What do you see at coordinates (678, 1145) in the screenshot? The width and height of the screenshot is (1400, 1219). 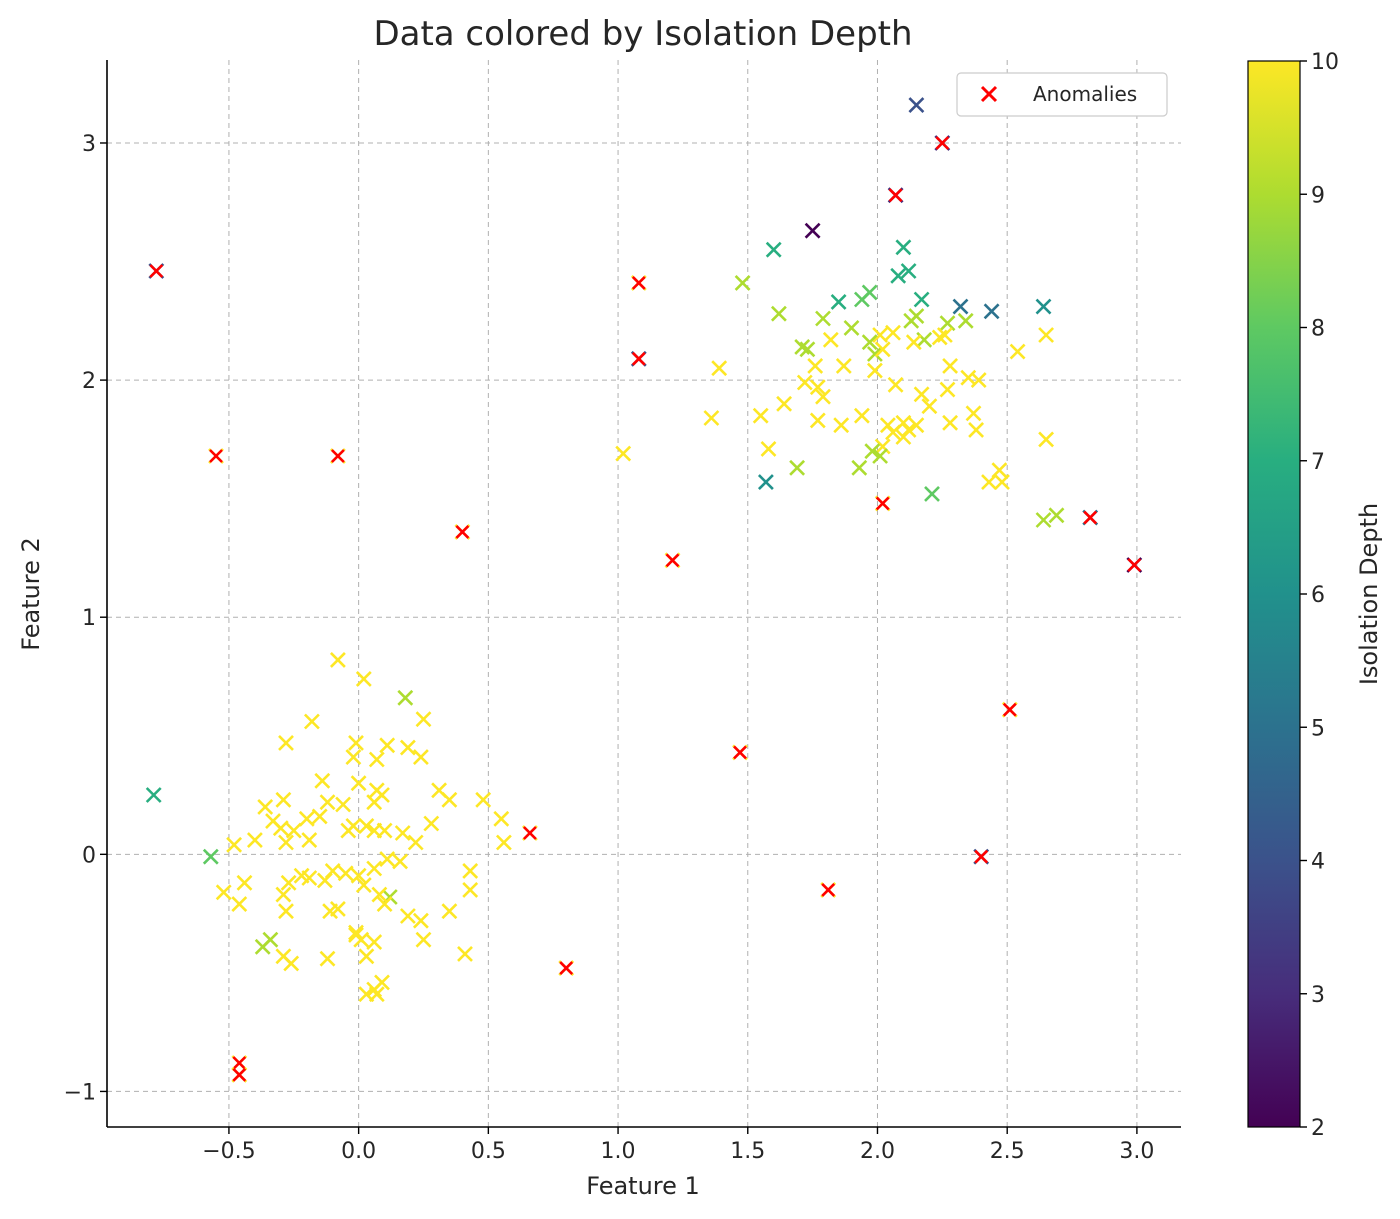 I see `x-axis-ticks: −0.5 0.0 0.5 1.0 1.5 2.0 2.5 3.0` at bounding box center [678, 1145].